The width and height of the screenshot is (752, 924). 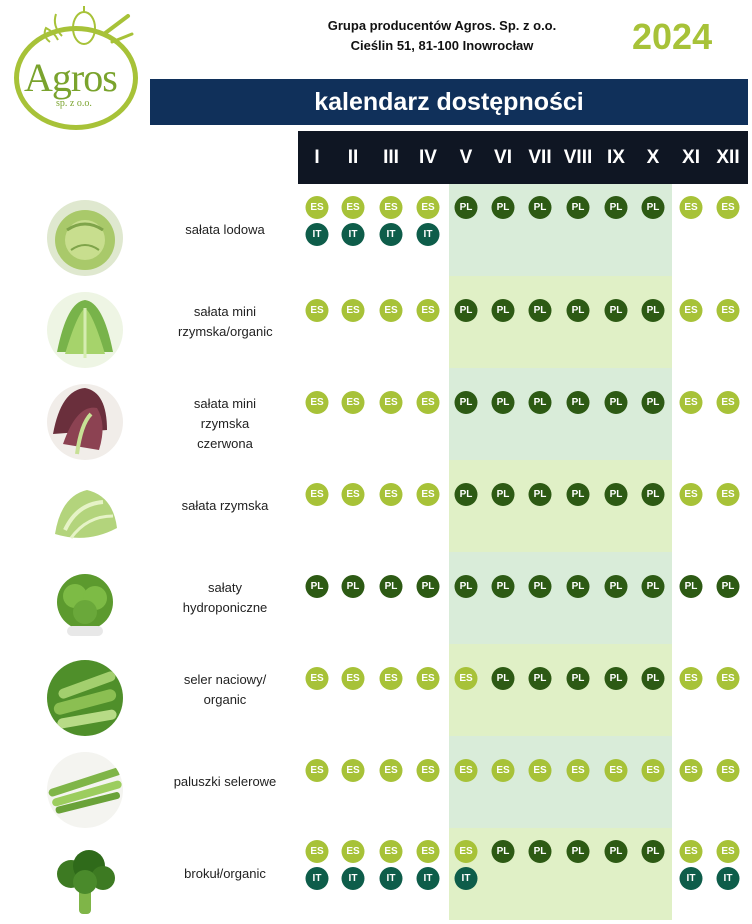 What do you see at coordinates (225, 781) in the screenshot?
I see `product-name: paluszki selerowe` at bounding box center [225, 781].